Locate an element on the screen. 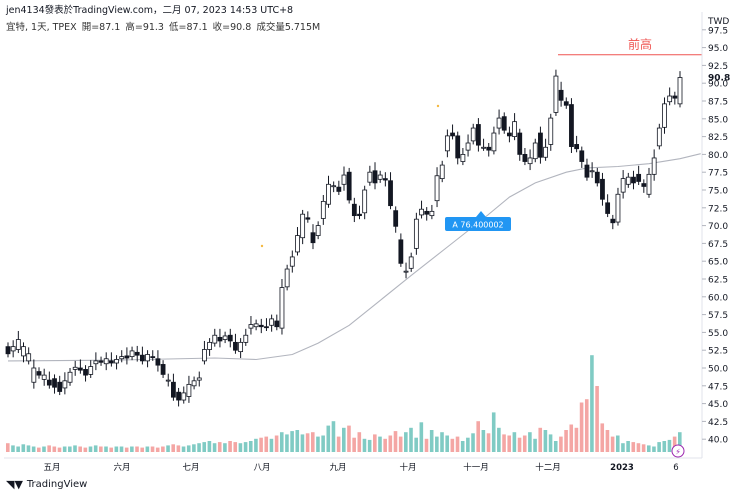 This screenshot has width=740, height=494. x-tick-label: 2023 is located at coordinates (622, 468).